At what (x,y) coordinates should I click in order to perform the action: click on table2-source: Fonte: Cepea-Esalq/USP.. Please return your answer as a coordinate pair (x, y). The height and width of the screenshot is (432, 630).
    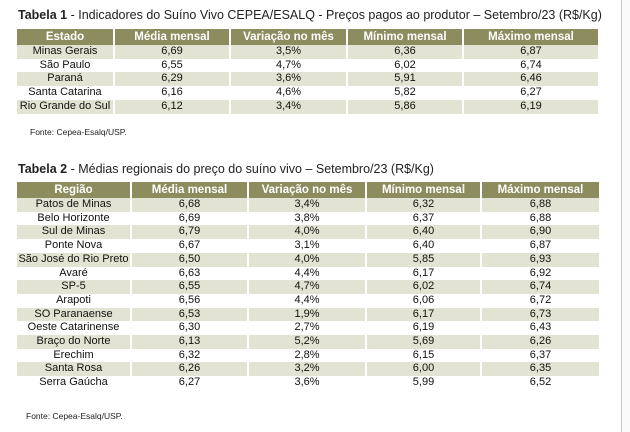
    Looking at the image, I should click on (74, 416).